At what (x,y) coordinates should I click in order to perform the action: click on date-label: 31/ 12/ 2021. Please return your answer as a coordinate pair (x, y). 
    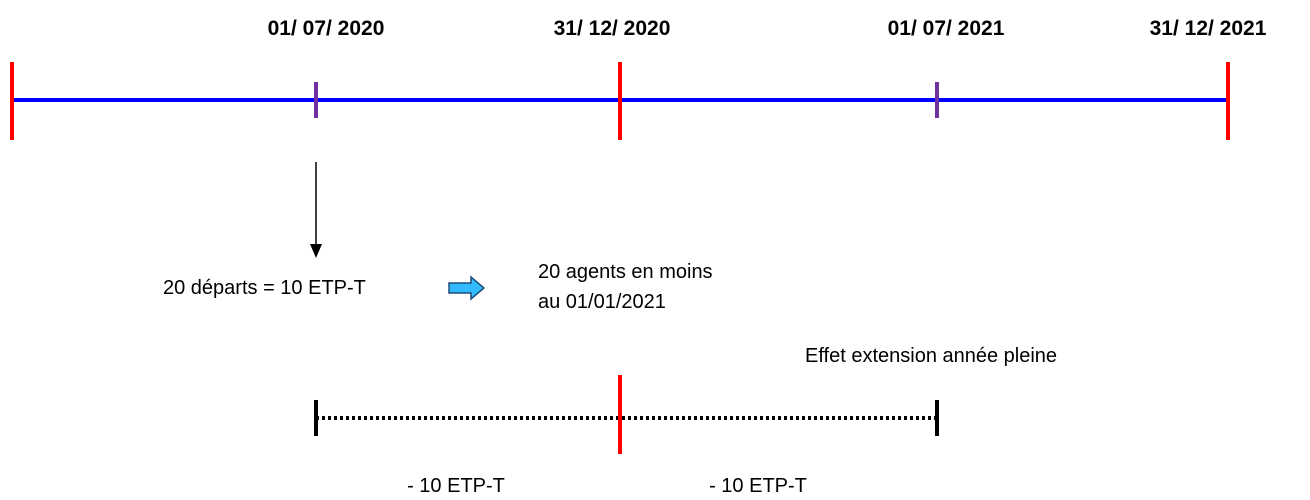
    Looking at the image, I should click on (1208, 28).